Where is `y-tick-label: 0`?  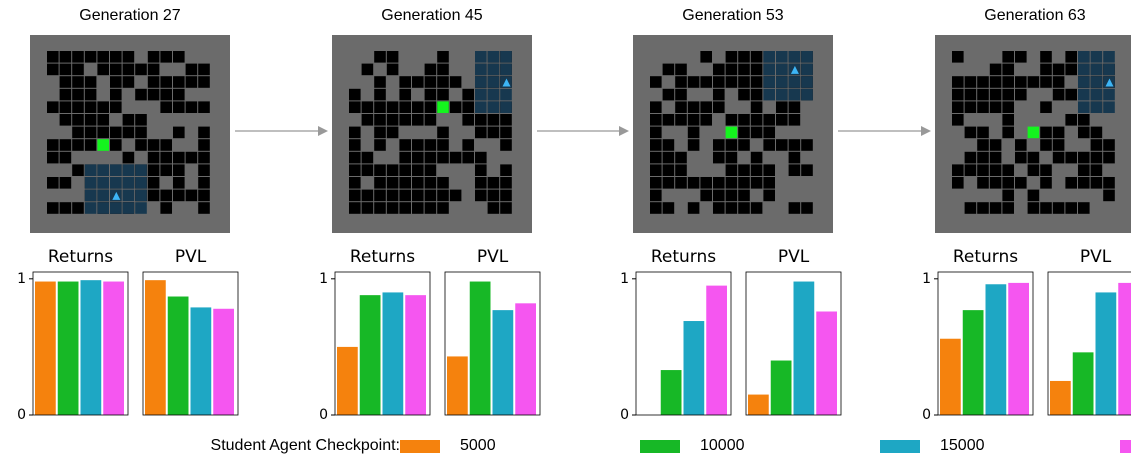
y-tick-label: 0 is located at coordinates (323, 415).